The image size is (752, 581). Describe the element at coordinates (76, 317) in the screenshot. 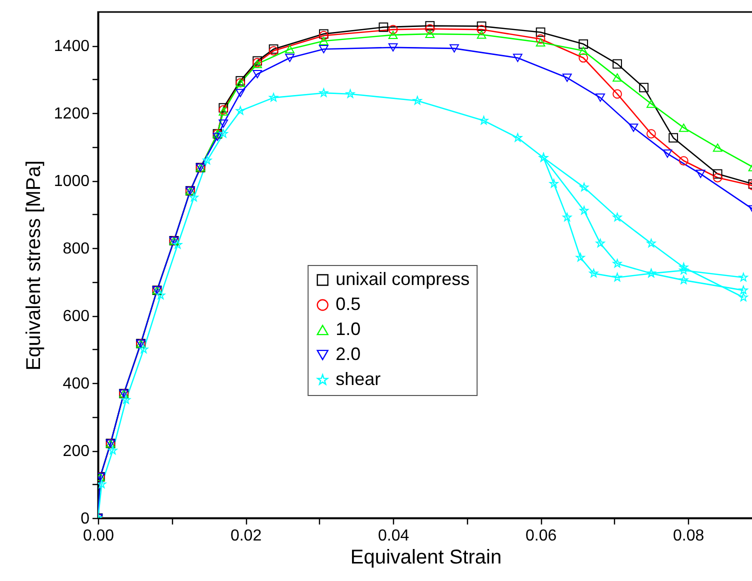

I see `y-tick-label: 600` at that location.